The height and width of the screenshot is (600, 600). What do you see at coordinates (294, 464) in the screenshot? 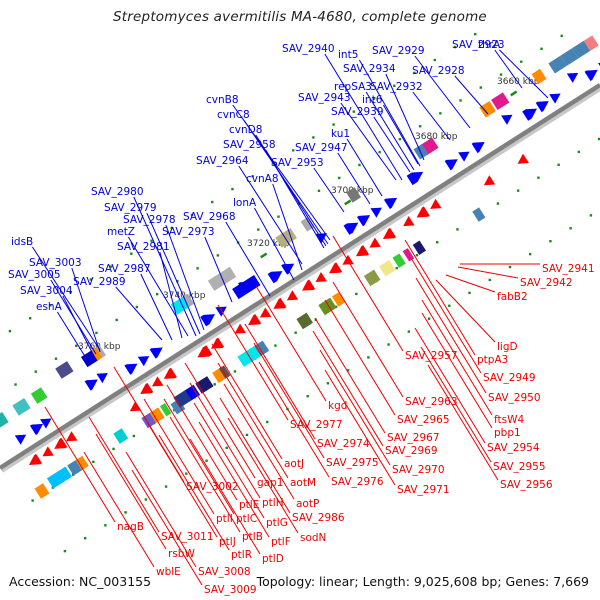
I see `reverse-gene-label: aotJ` at bounding box center [294, 464].